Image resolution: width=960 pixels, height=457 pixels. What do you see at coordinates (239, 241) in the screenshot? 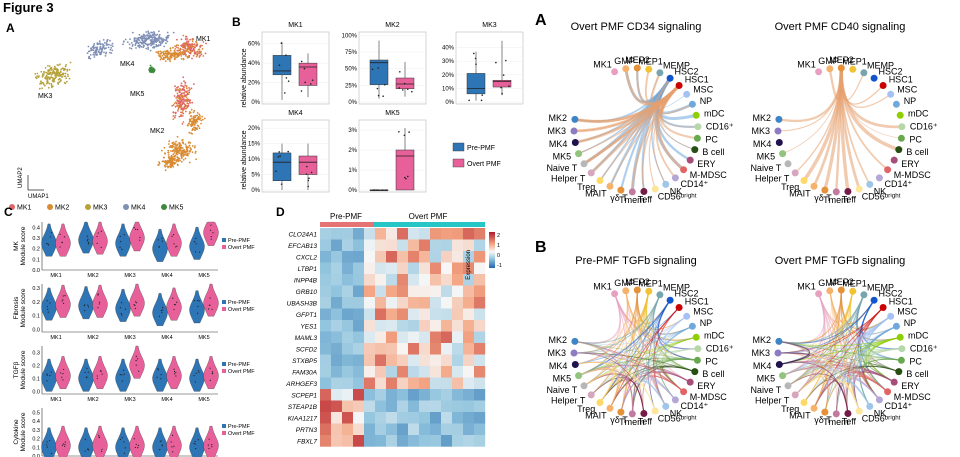
I see `violin-legend-pre: Pre-PMF` at bounding box center [239, 241].